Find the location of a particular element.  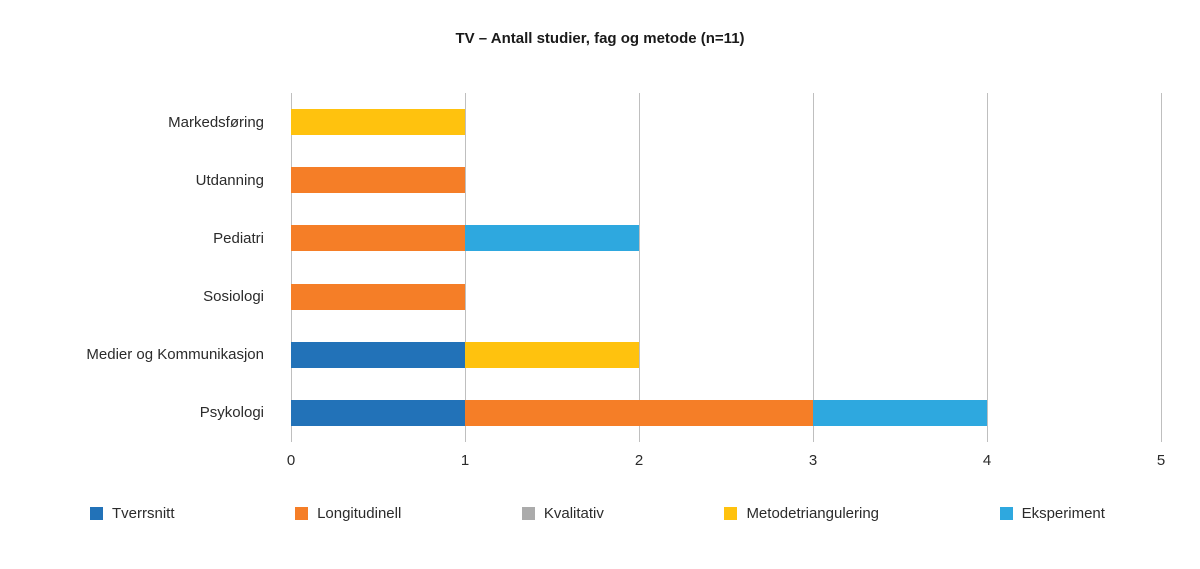

x-tick-label: 5 is located at coordinates (1161, 460).